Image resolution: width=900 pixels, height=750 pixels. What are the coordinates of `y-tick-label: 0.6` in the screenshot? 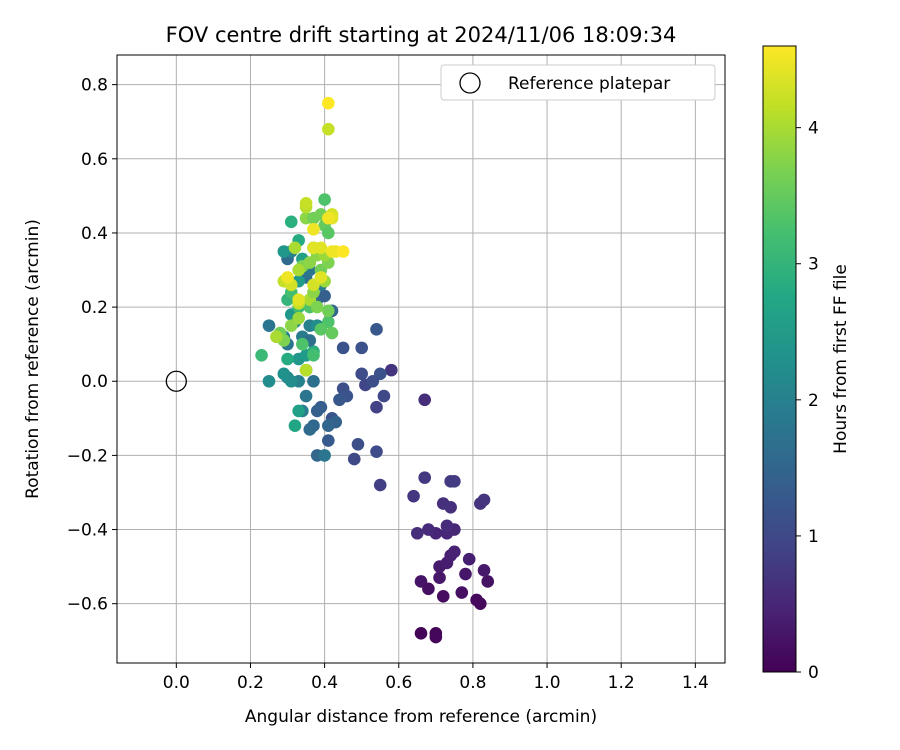 It's located at (94, 160).